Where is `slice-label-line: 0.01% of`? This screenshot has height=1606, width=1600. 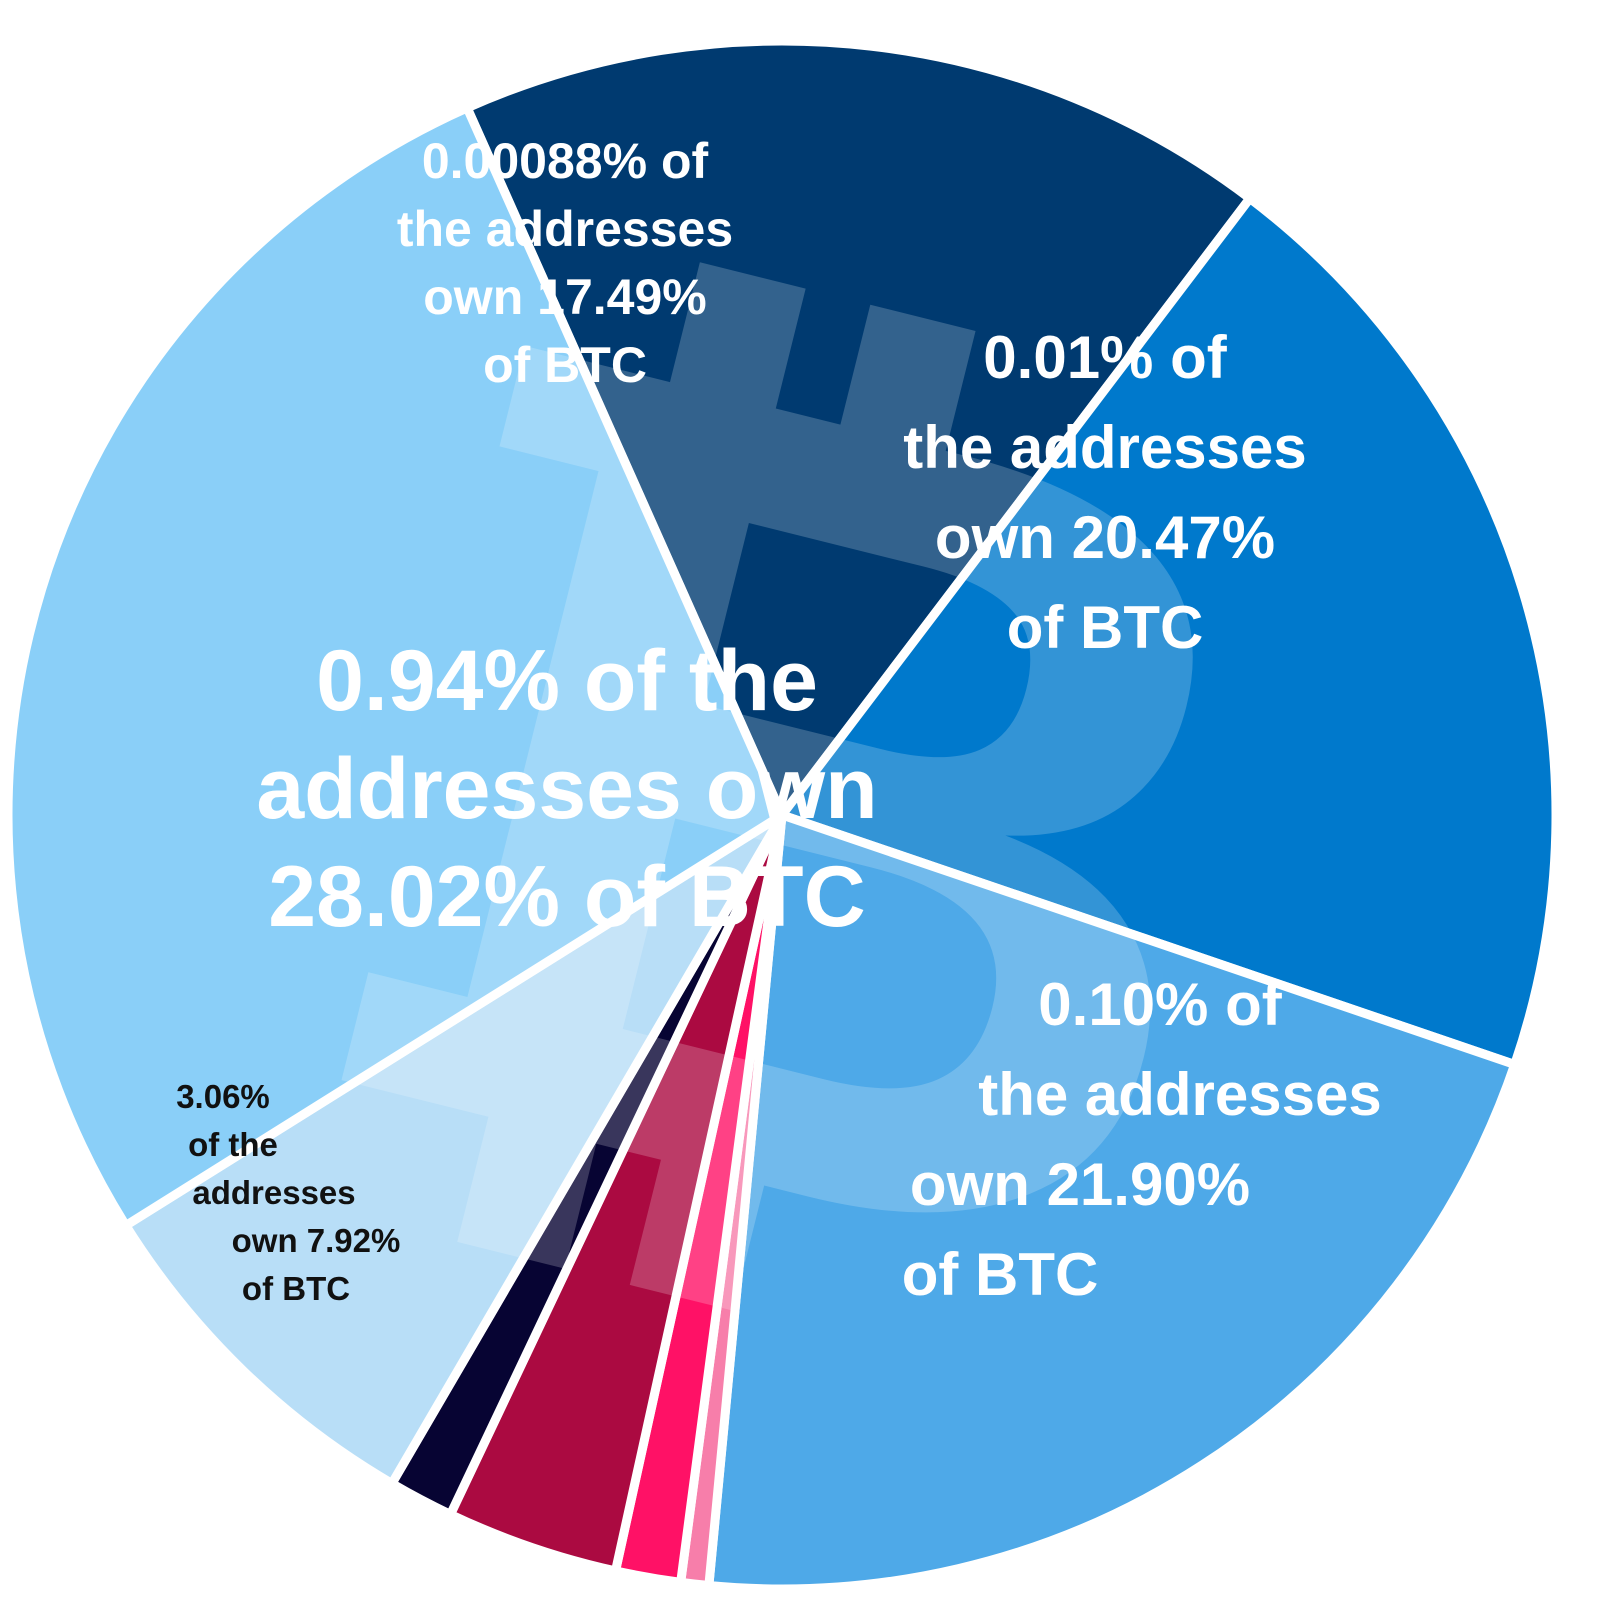 slice-label-line: 0.01% of is located at coordinates (1105, 357).